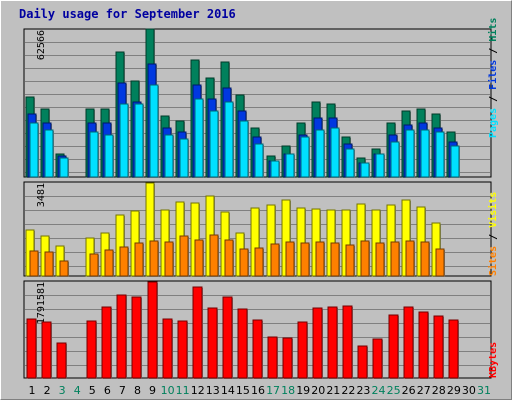 This screenshot has width=512, height=400. I want to click on legend-files: Files, so click(493, 75).